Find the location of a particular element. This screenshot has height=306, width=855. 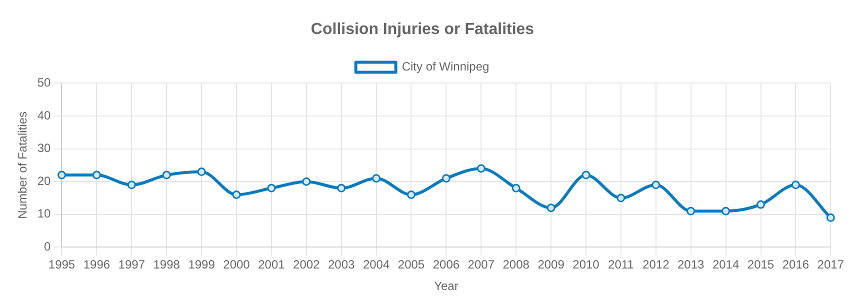

x-tick-label: 2005 is located at coordinates (411, 265).